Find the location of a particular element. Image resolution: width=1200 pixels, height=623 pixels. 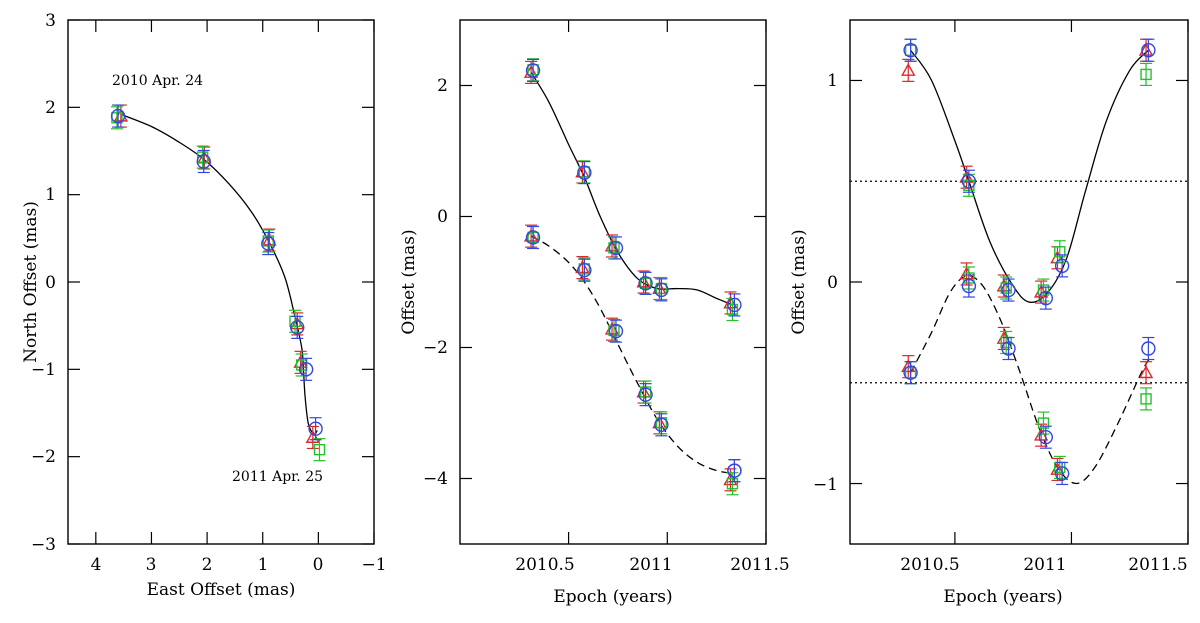

p1-ytick-4: 1 is located at coordinates (50, 195).